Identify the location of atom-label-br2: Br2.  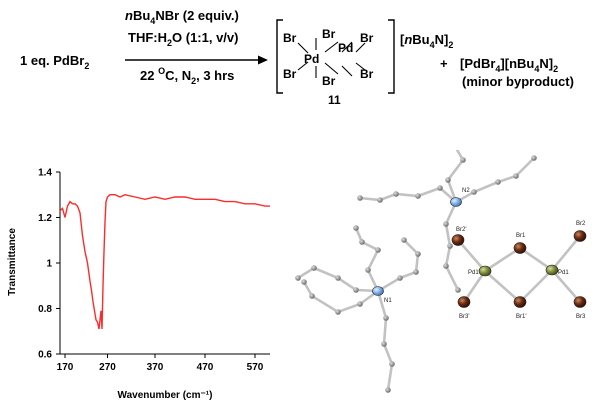
(581, 224).